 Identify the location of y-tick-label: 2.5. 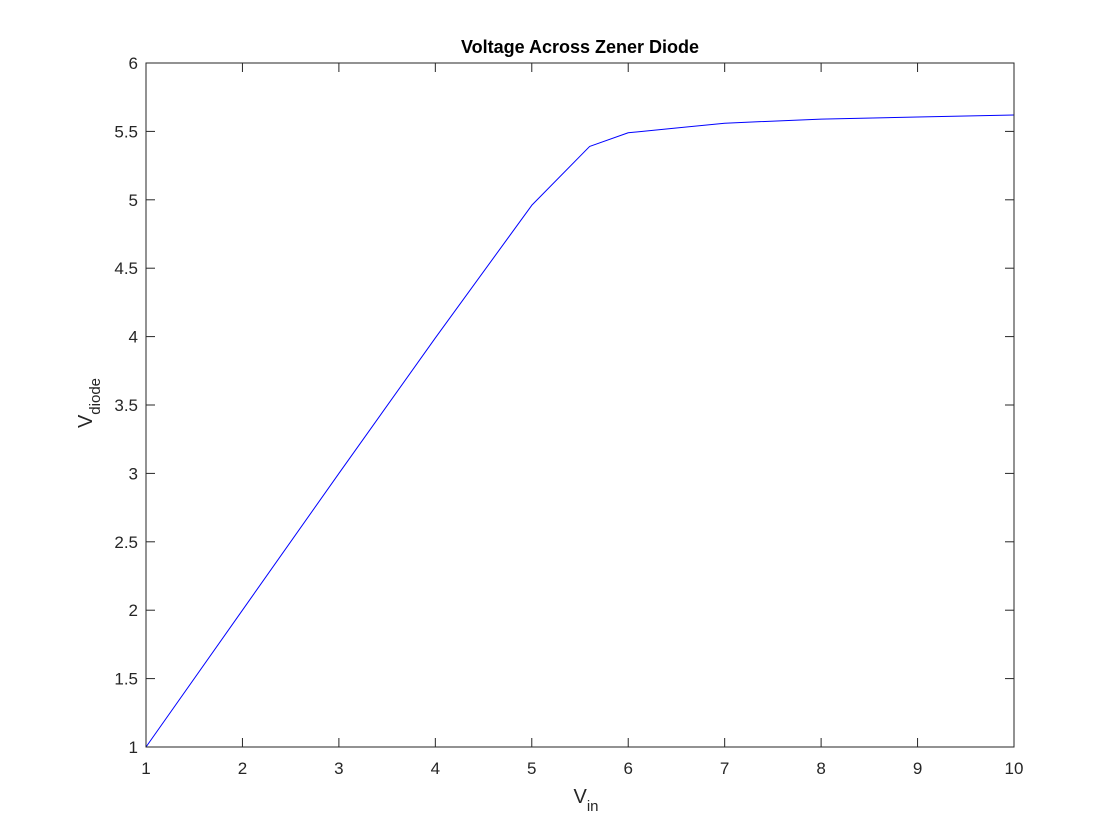
(126, 542).